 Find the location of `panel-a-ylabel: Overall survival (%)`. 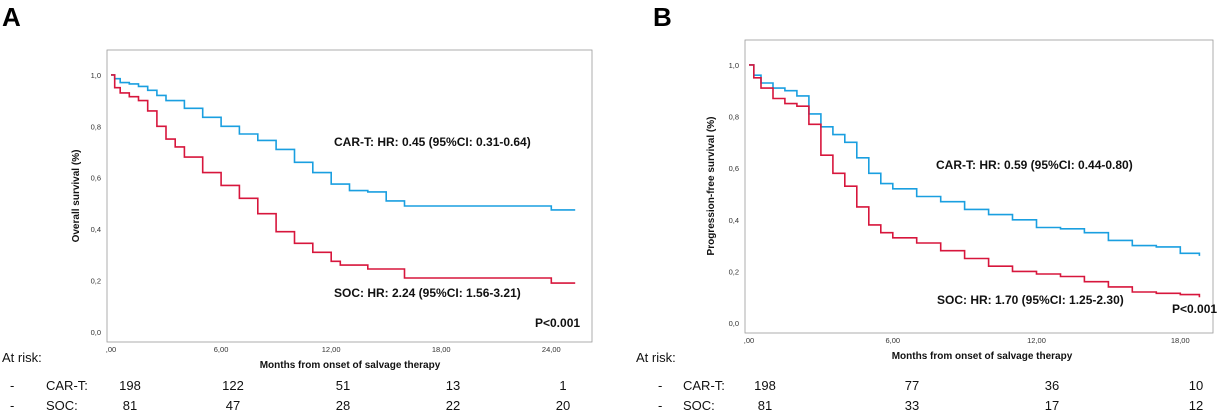

panel-a-ylabel: Overall survival (%) is located at coordinates (76, 196).